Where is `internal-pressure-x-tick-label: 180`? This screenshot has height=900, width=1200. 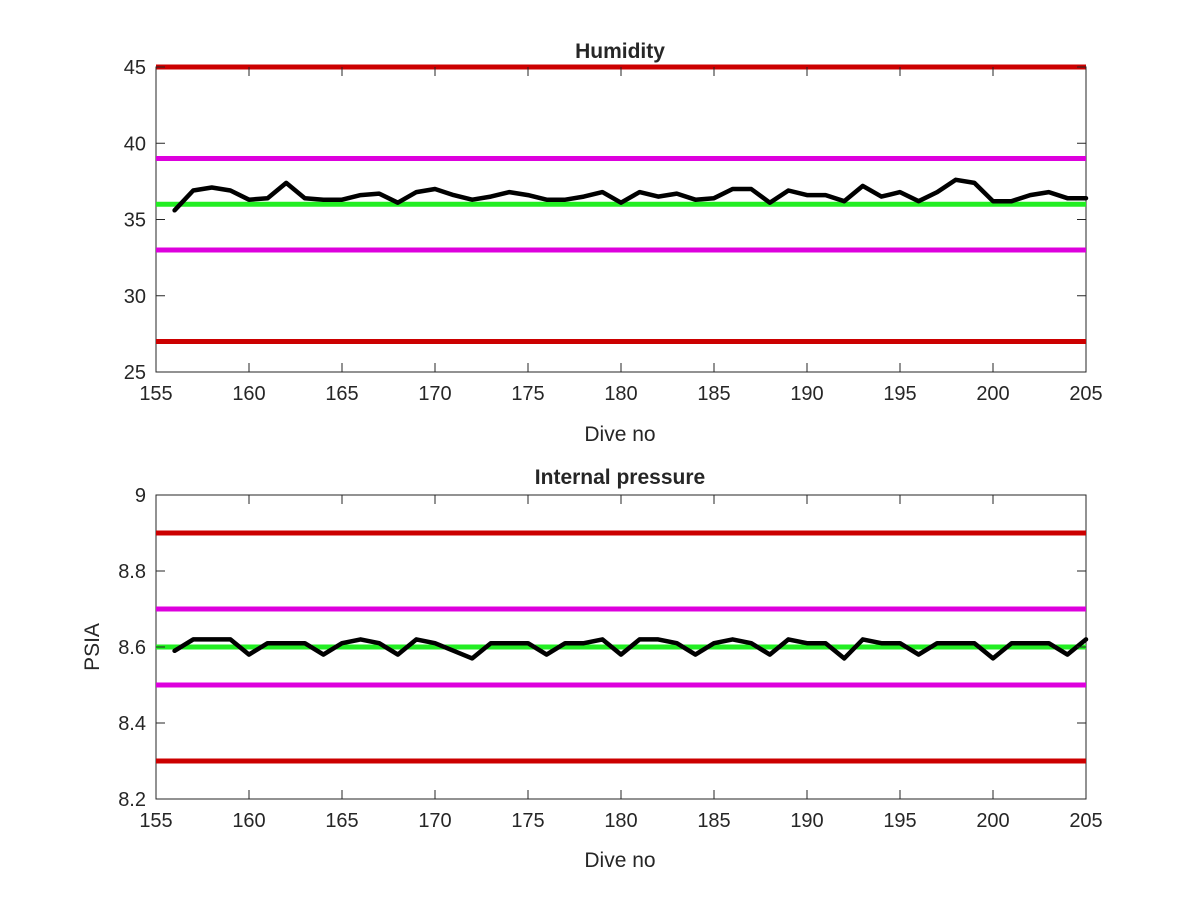 internal-pressure-x-tick-label: 180 is located at coordinates (620, 821).